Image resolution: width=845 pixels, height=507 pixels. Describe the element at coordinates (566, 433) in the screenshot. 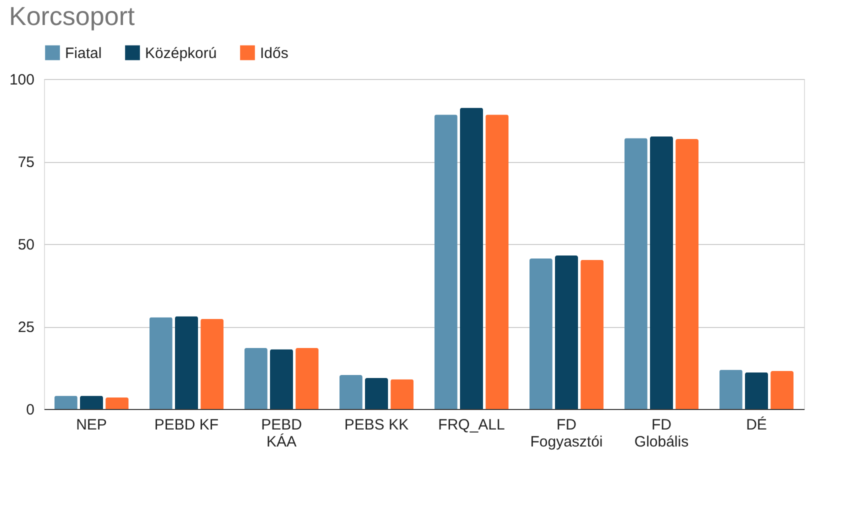

I see `x-tick-label: FD Fogyasztói` at that location.